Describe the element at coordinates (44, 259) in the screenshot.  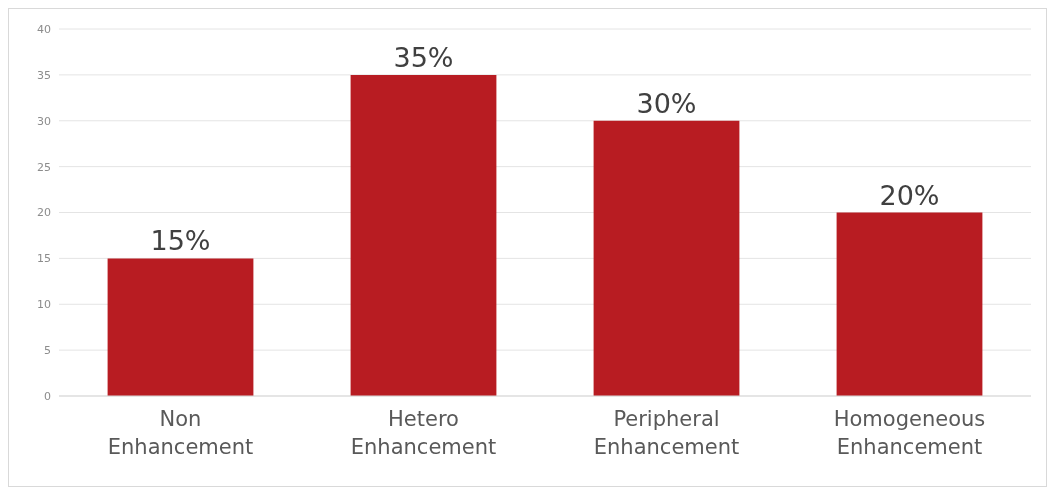
I see `y-tick-label: 15` at that location.